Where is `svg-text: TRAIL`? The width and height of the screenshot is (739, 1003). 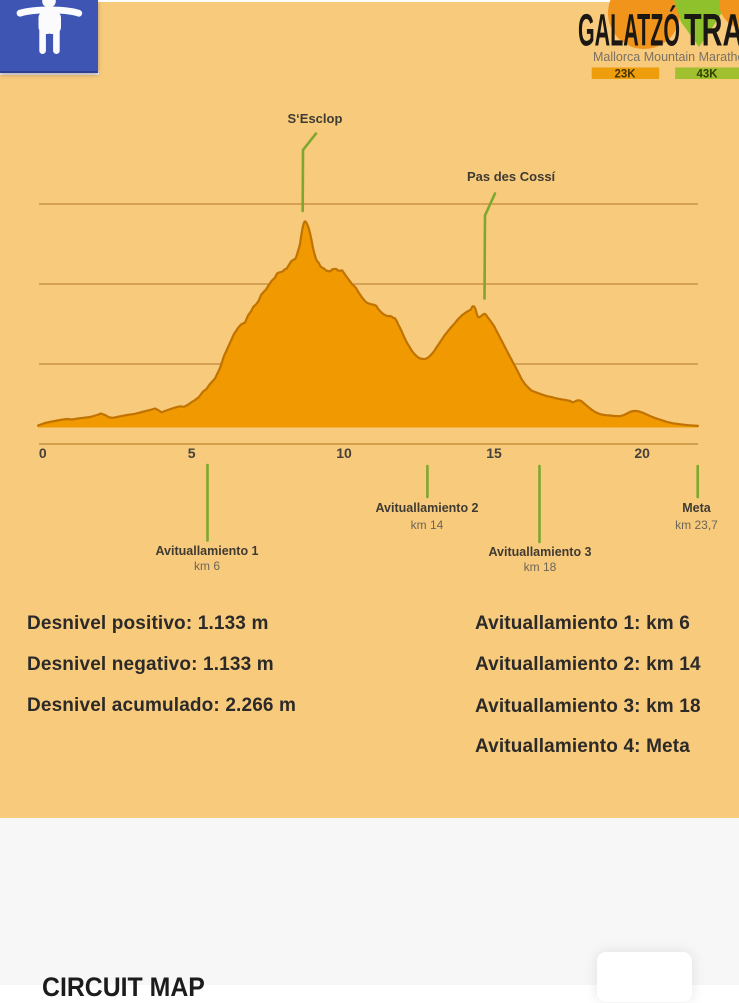 svg-text: TRAIL is located at coordinates (711, 30).